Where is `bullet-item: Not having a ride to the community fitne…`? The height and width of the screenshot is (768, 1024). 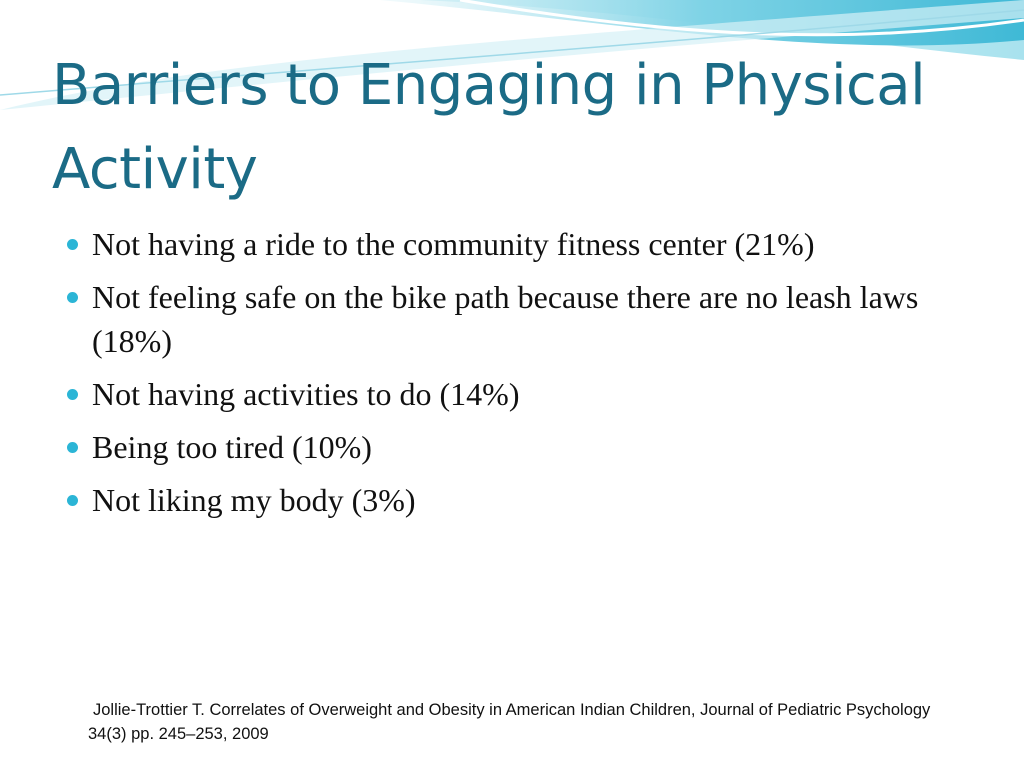
bullet-item: Not having a ride to the community fitne… is located at coordinates (512, 244).